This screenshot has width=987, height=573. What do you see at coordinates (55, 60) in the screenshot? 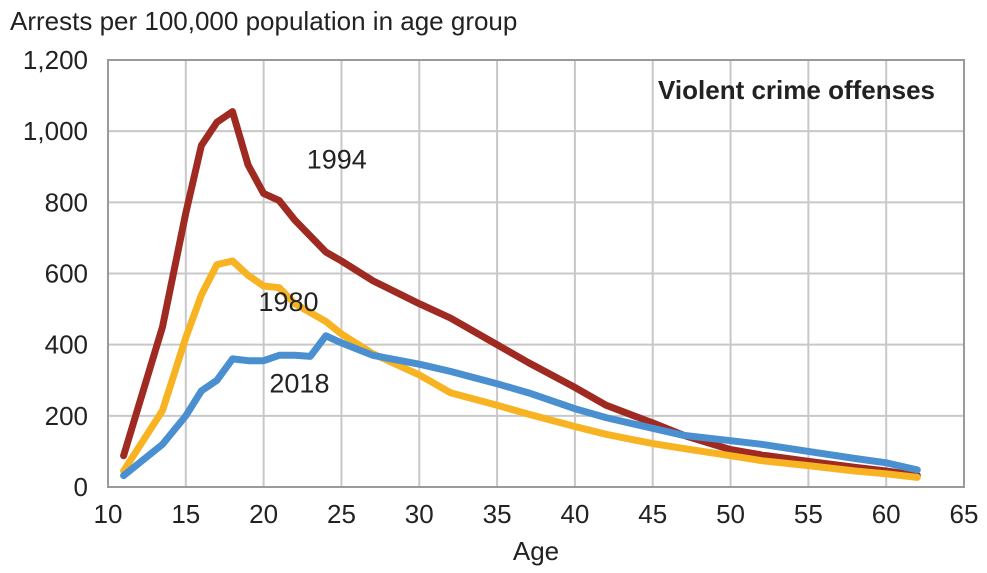
I see `y-tick-label: 1,200` at bounding box center [55, 60].